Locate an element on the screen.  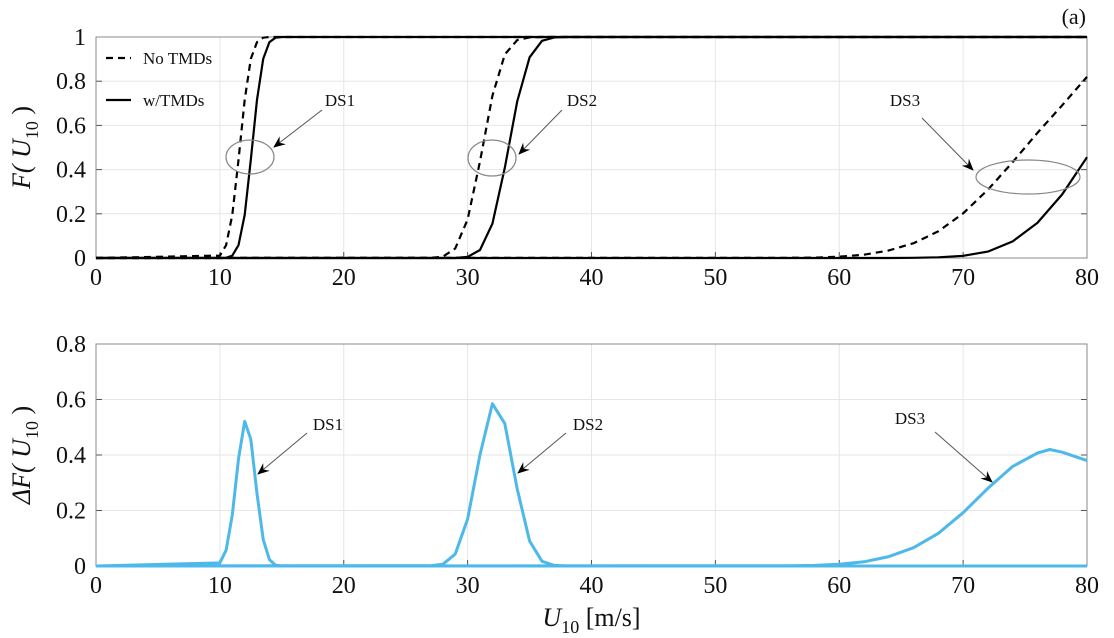
y-tick-label: 1 is located at coordinates (80, 38).